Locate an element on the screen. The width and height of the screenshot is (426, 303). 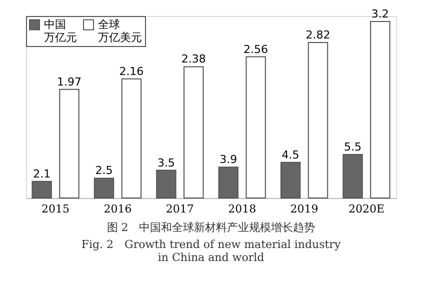
data-label: 1.97 is located at coordinates (69, 81).